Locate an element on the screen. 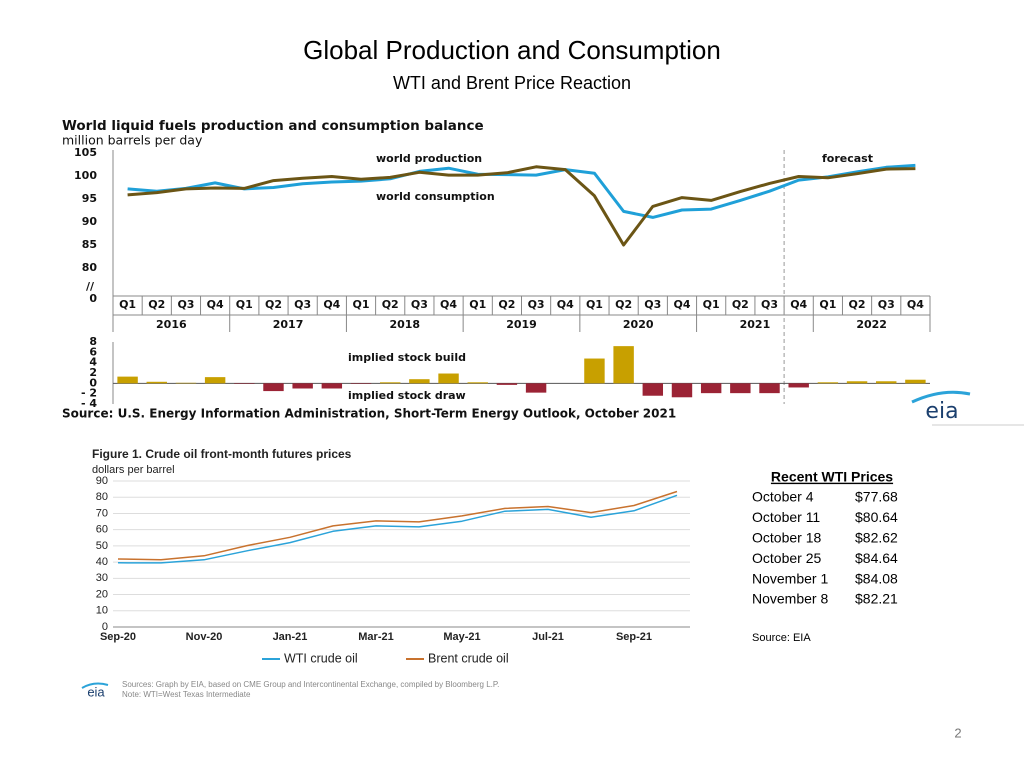 Image resolution: width=1024 pixels, height=768 pixels. x-tick-label: Nov-20 is located at coordinates (204, 637).